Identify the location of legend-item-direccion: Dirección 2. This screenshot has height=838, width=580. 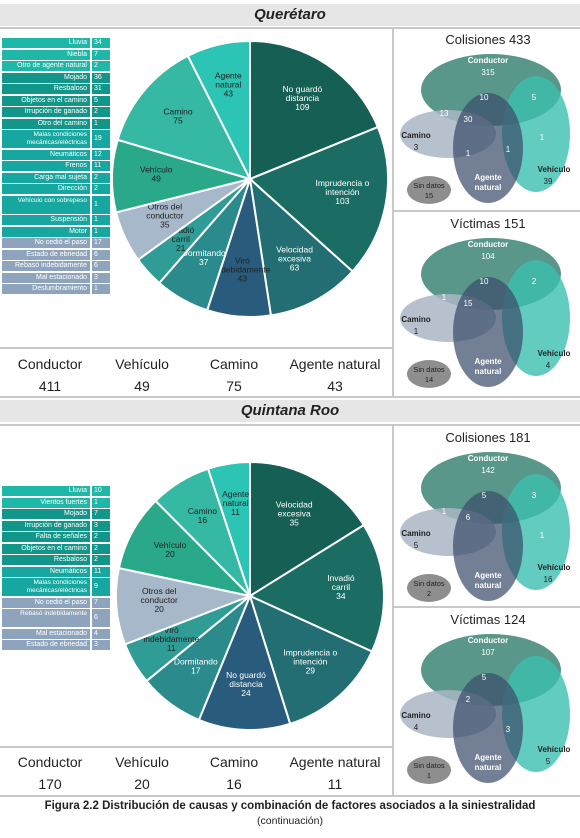
(56, 189).